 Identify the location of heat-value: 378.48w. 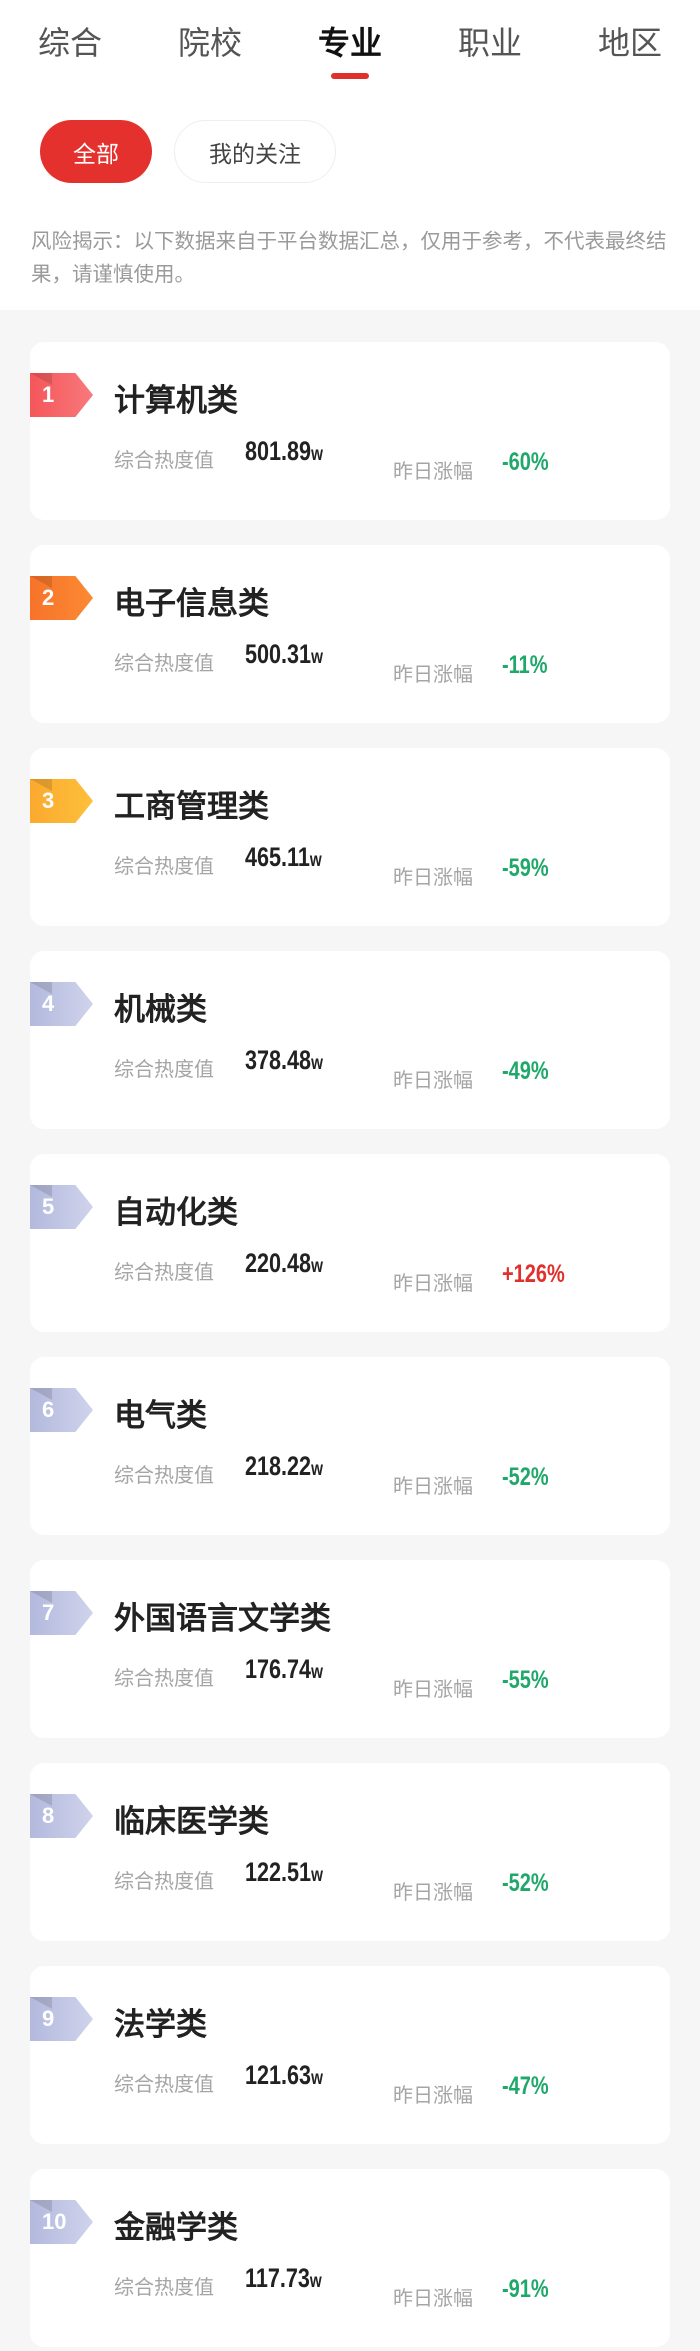
(284, 1060).